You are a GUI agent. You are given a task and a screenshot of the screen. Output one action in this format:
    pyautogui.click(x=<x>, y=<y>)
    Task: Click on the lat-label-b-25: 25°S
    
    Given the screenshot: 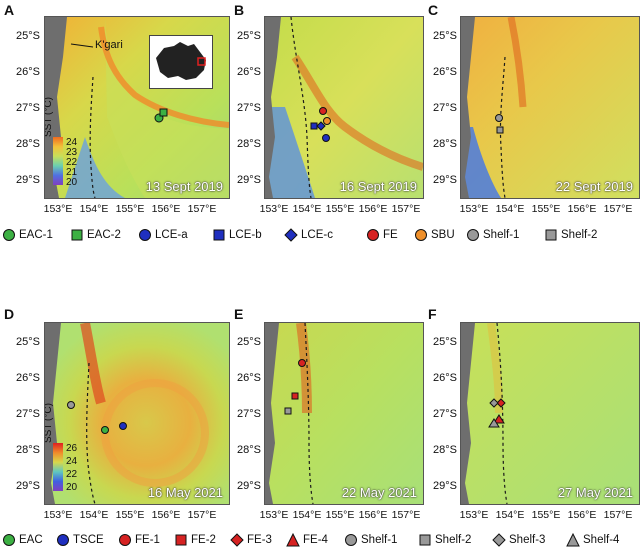 What is the action you would take?
    pyautogui.click(x=249, y=36)
    